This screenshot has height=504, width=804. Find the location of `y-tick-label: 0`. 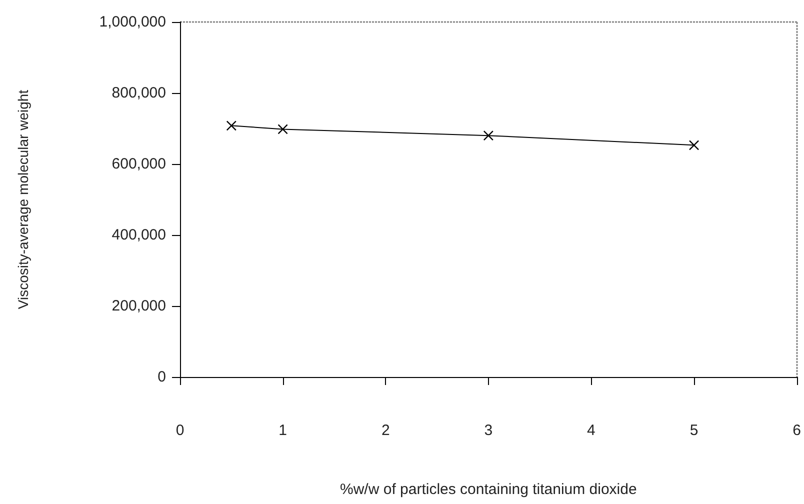

y-tick-label: 0 is located at coordinates (162, 377).